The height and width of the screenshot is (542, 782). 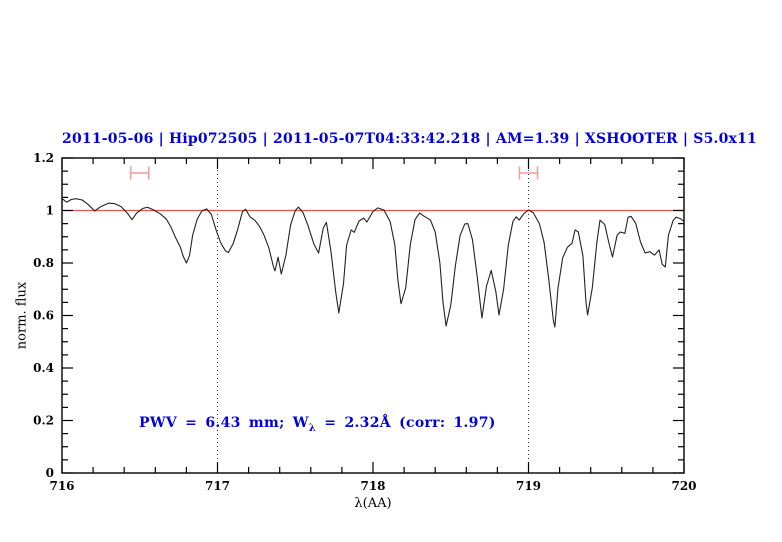 I want to click on pwv-annotation: PWV = 6.43 mm; Wλ = 2.32Å (corr: 1.97), so click(x=317, y=424).